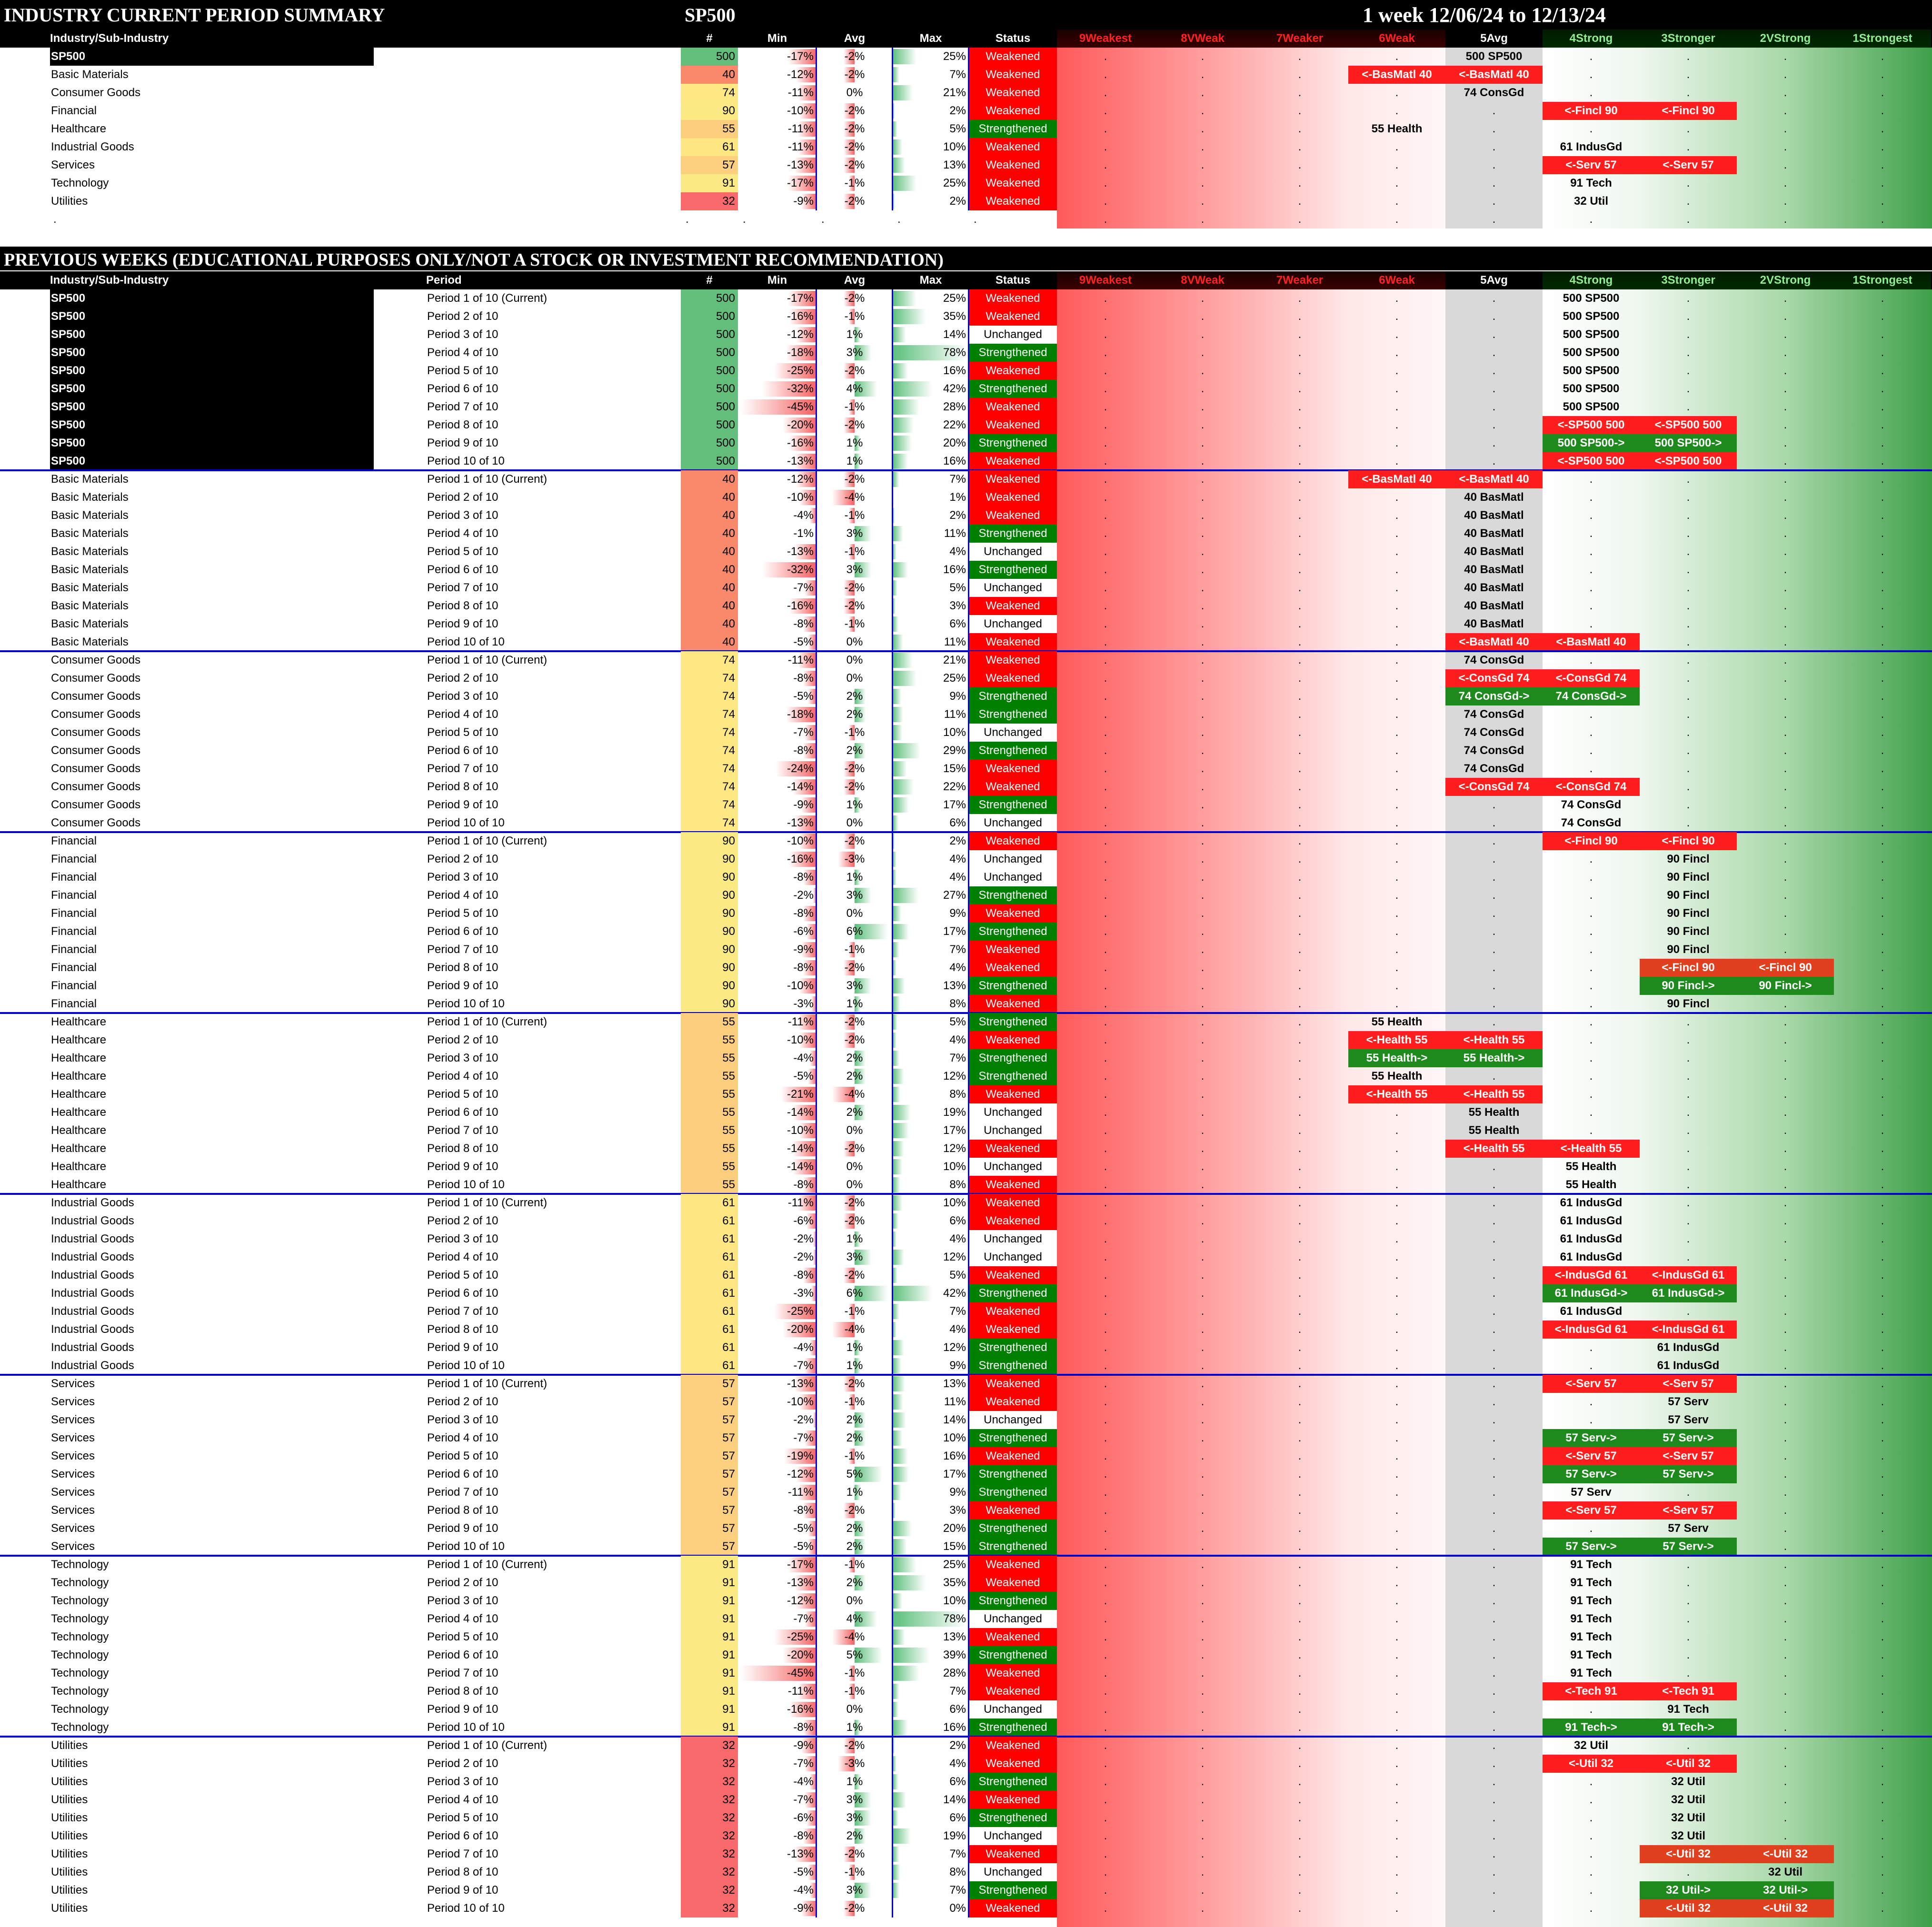 The width and height of the screenshot is (1932, 1927). What do you see at coordinates (1591, 1691) in the screenshot?
I see `grade-cell: <-Tech 91` at bounding box center [1591, 1691].